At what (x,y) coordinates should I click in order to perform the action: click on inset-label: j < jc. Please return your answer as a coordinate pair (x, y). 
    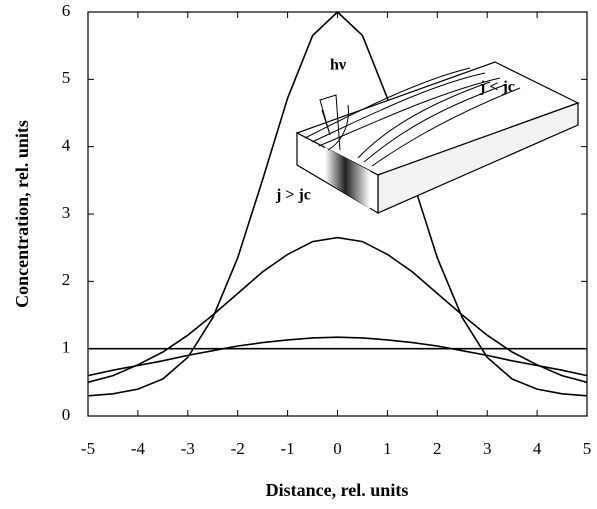
    Looking at the image, I should click on (497, 87).